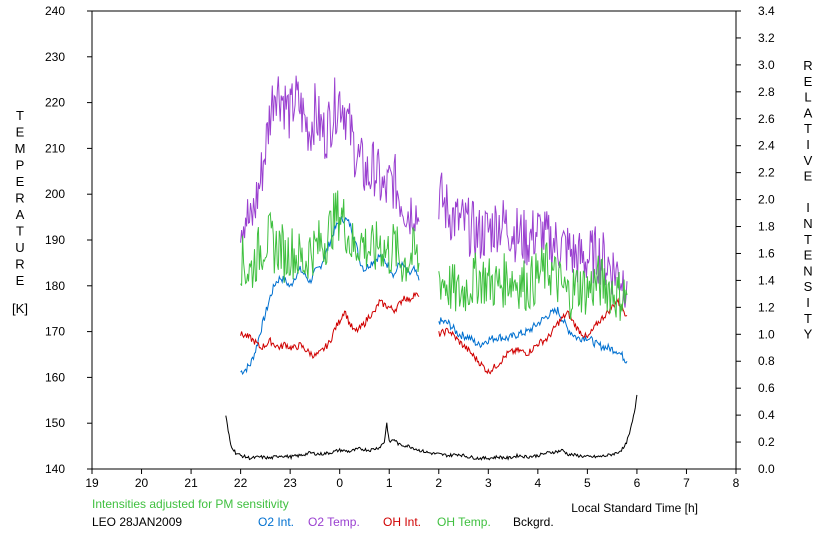 The width and height of the screenshot is (828, 535). I want to click on legend: O2 Int. O2 Temp. OH Int. OH Temp. Bckgrd., so click(406, 522).